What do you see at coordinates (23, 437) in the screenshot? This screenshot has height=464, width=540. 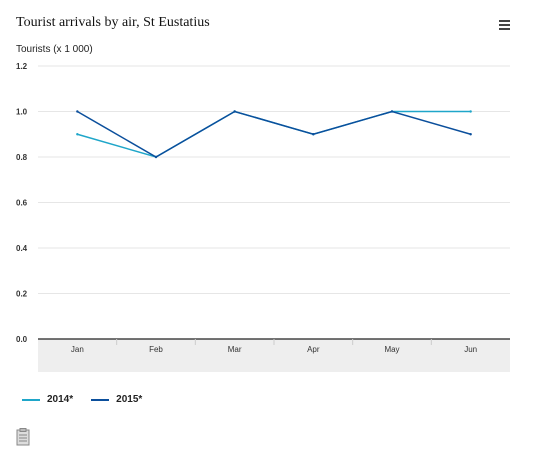 I see `document-icon` at bounding box center [23, 437].